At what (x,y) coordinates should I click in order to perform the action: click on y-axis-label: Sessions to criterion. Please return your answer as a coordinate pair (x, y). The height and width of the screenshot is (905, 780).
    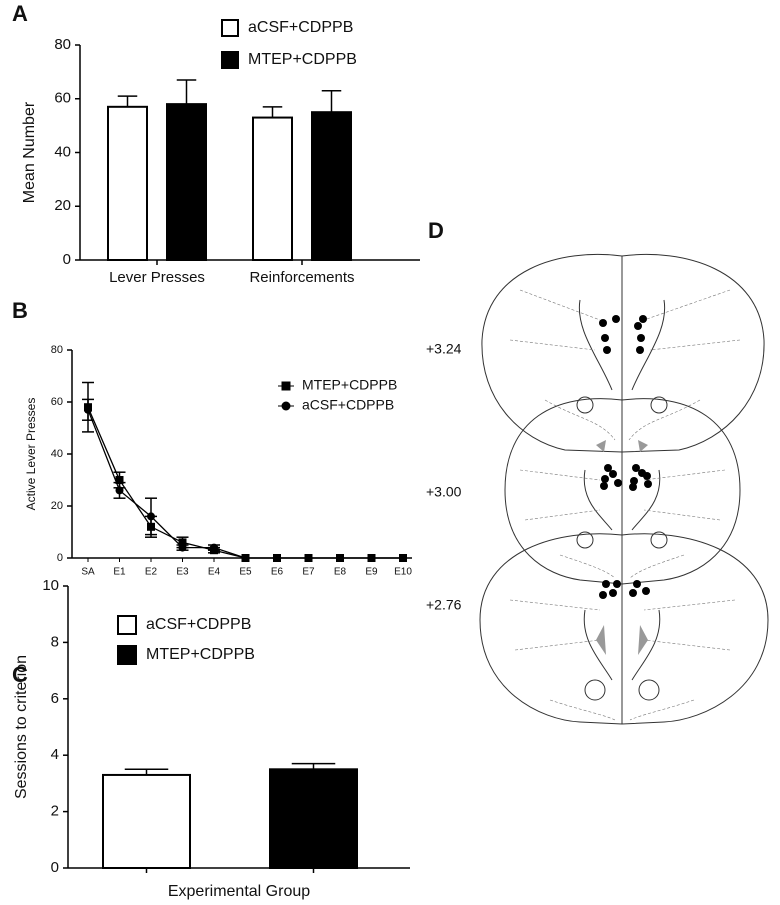
    Looking at the image, I should click on (21, 727).